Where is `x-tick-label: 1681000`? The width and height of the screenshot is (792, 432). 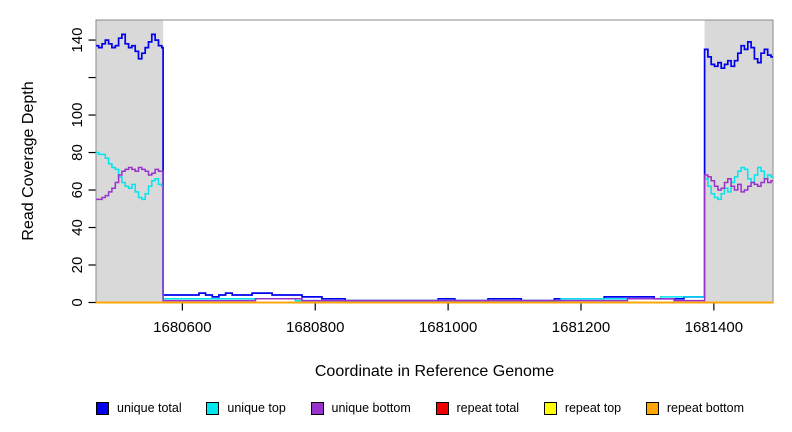
x-tick-label: 1681000 is located at coordinates (448, 327).